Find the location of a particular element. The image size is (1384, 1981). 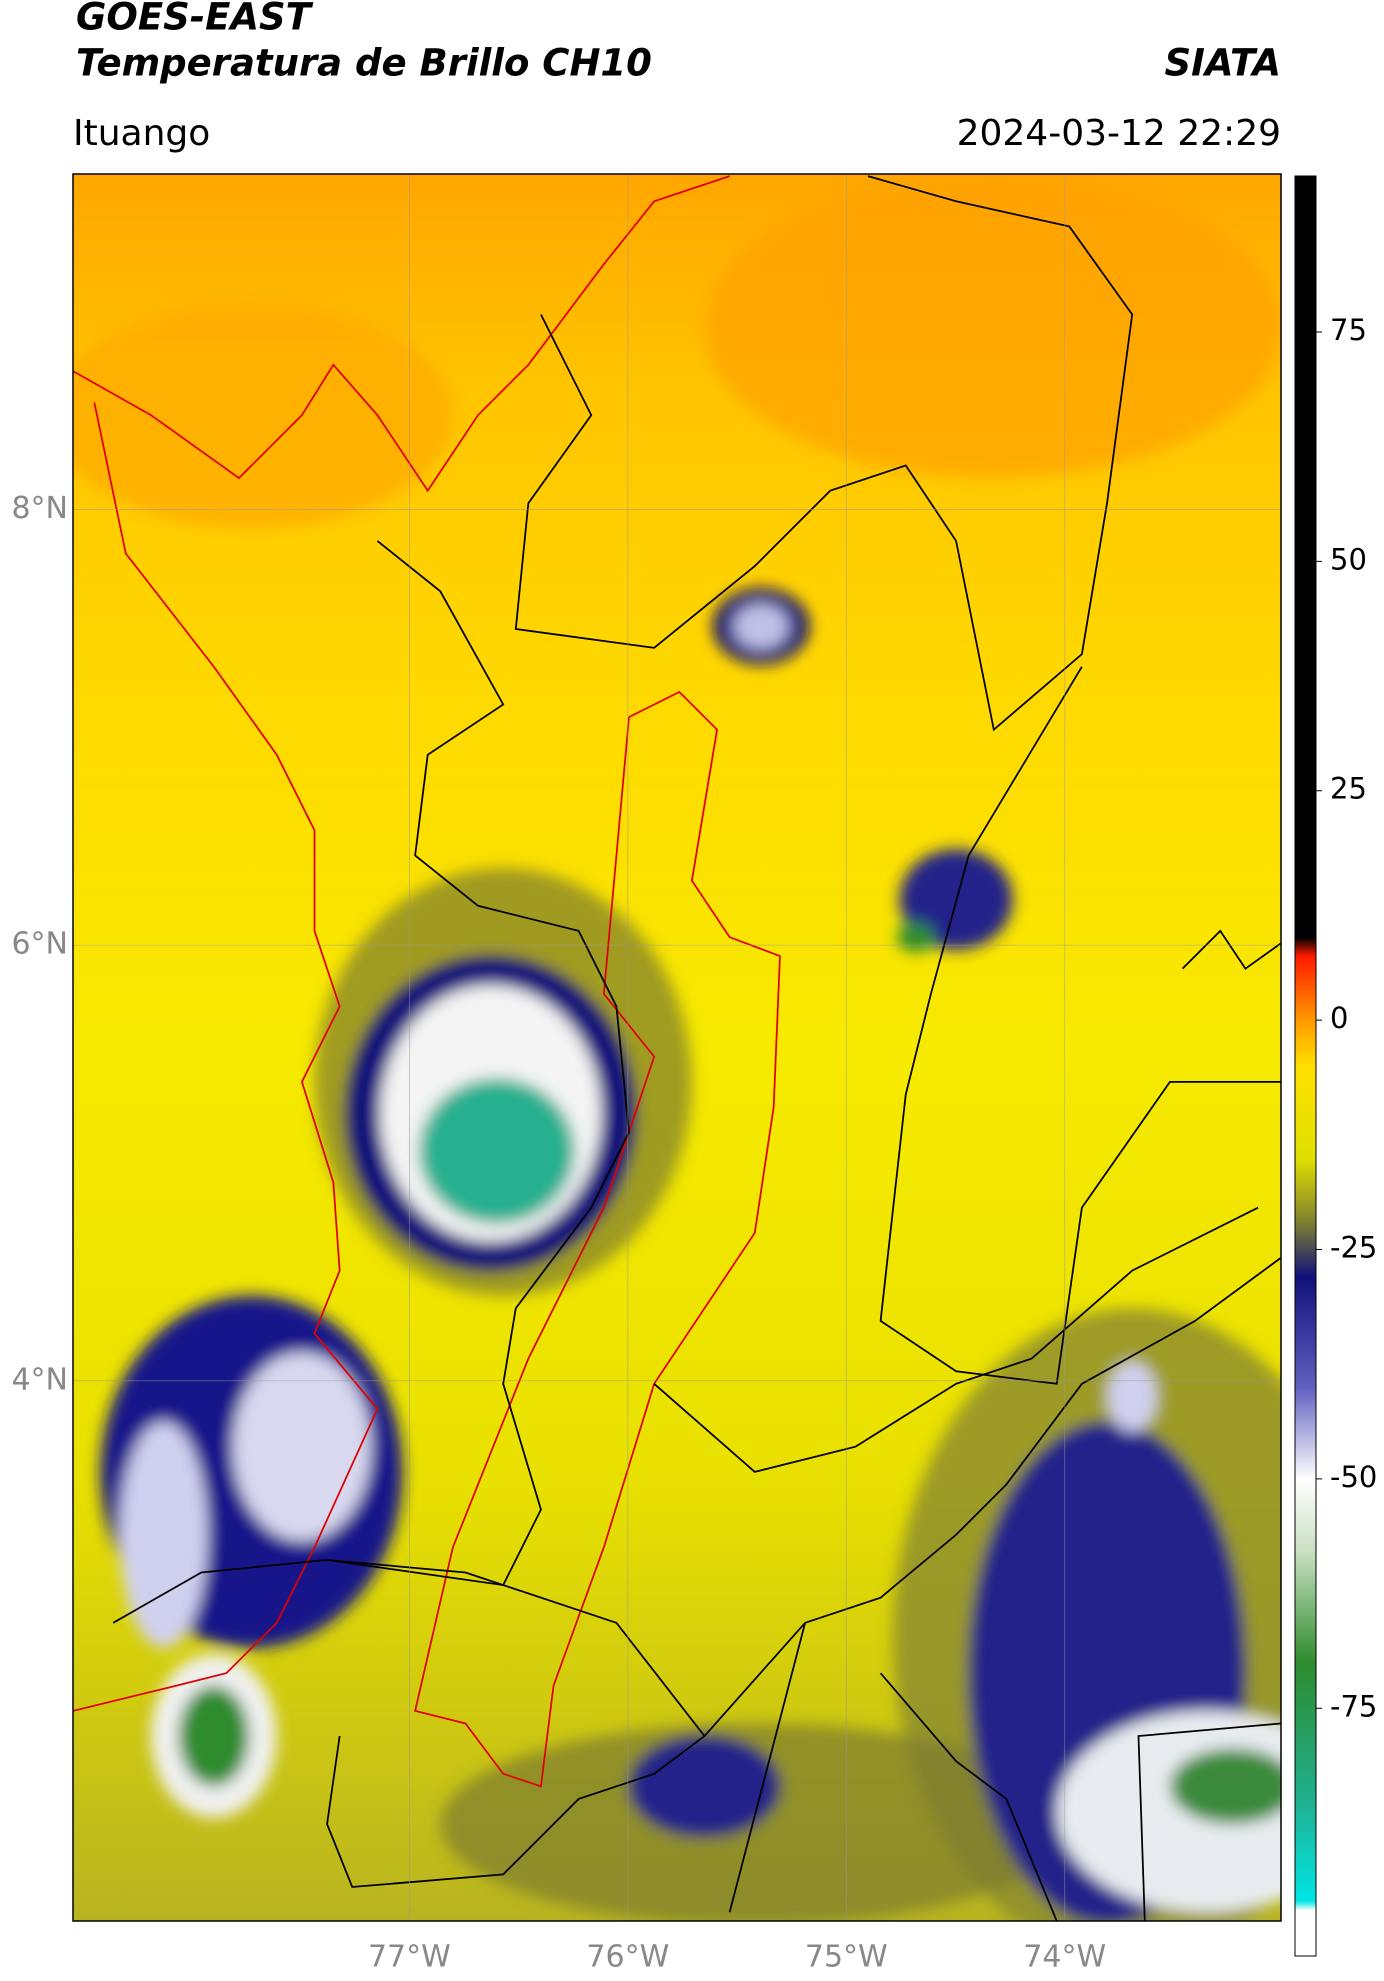

location: Ituango is located at coordinates (141, 133).